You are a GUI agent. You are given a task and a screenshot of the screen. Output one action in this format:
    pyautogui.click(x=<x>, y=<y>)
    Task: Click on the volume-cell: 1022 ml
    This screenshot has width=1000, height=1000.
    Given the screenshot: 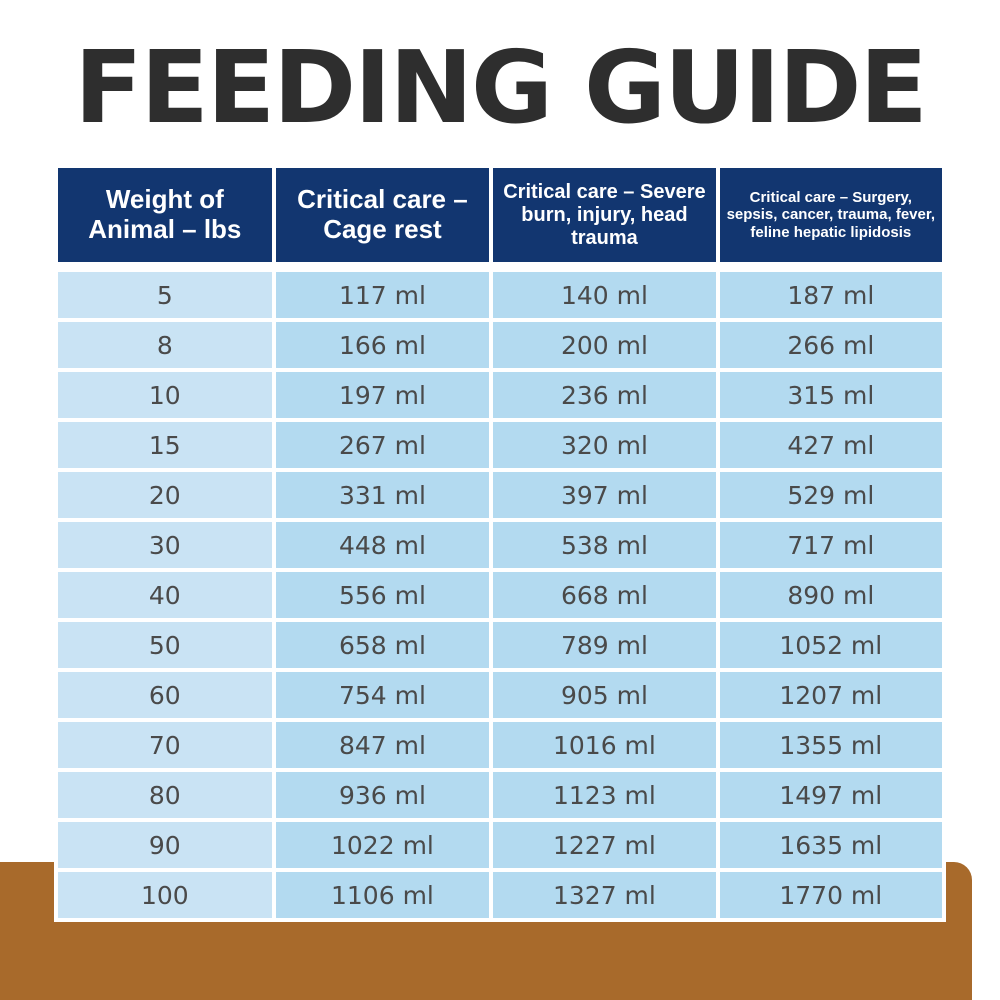 What is the action you would take?
    pyautogui.click(x=382, y=845)
    